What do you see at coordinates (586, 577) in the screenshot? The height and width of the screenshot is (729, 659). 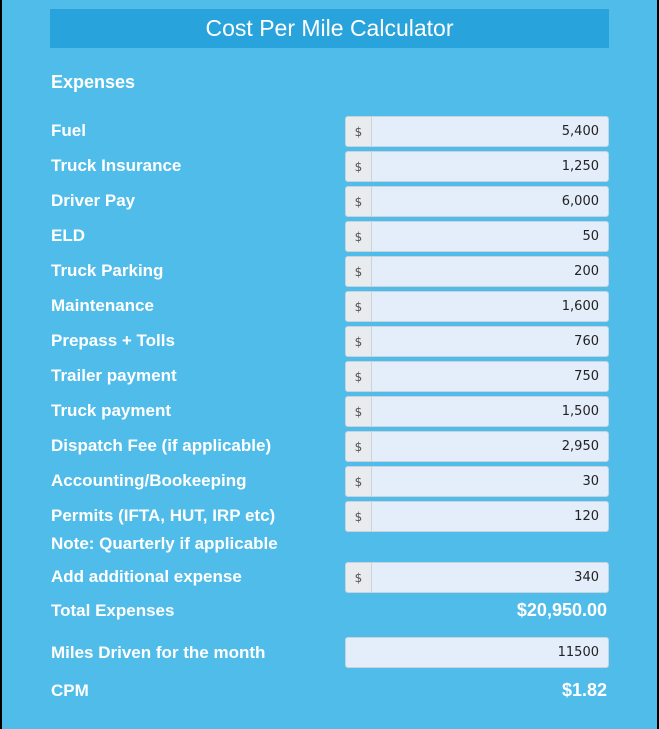 I see `expense-value: 340` at bounding box center [586, 577].